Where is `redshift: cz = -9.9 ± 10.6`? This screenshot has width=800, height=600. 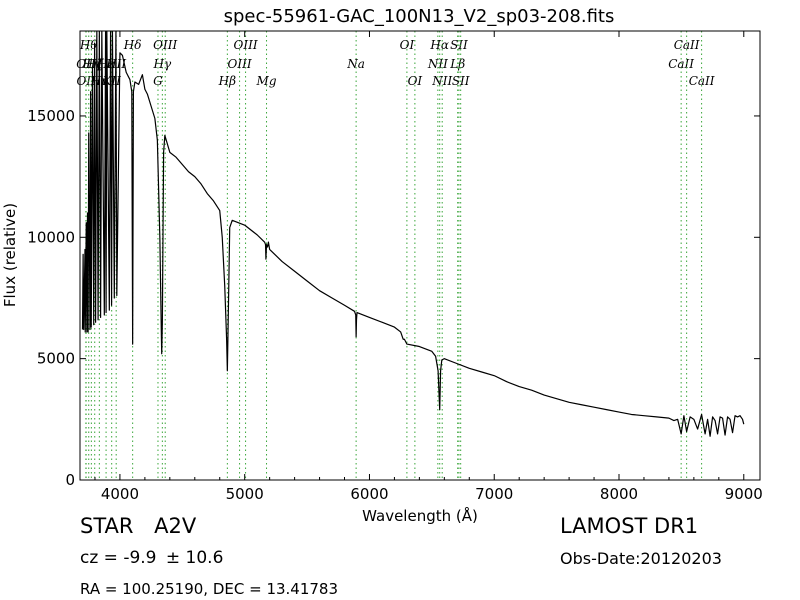 redshift: cz = -9.9 ± 10.6 is located at coordinates (151, 558).